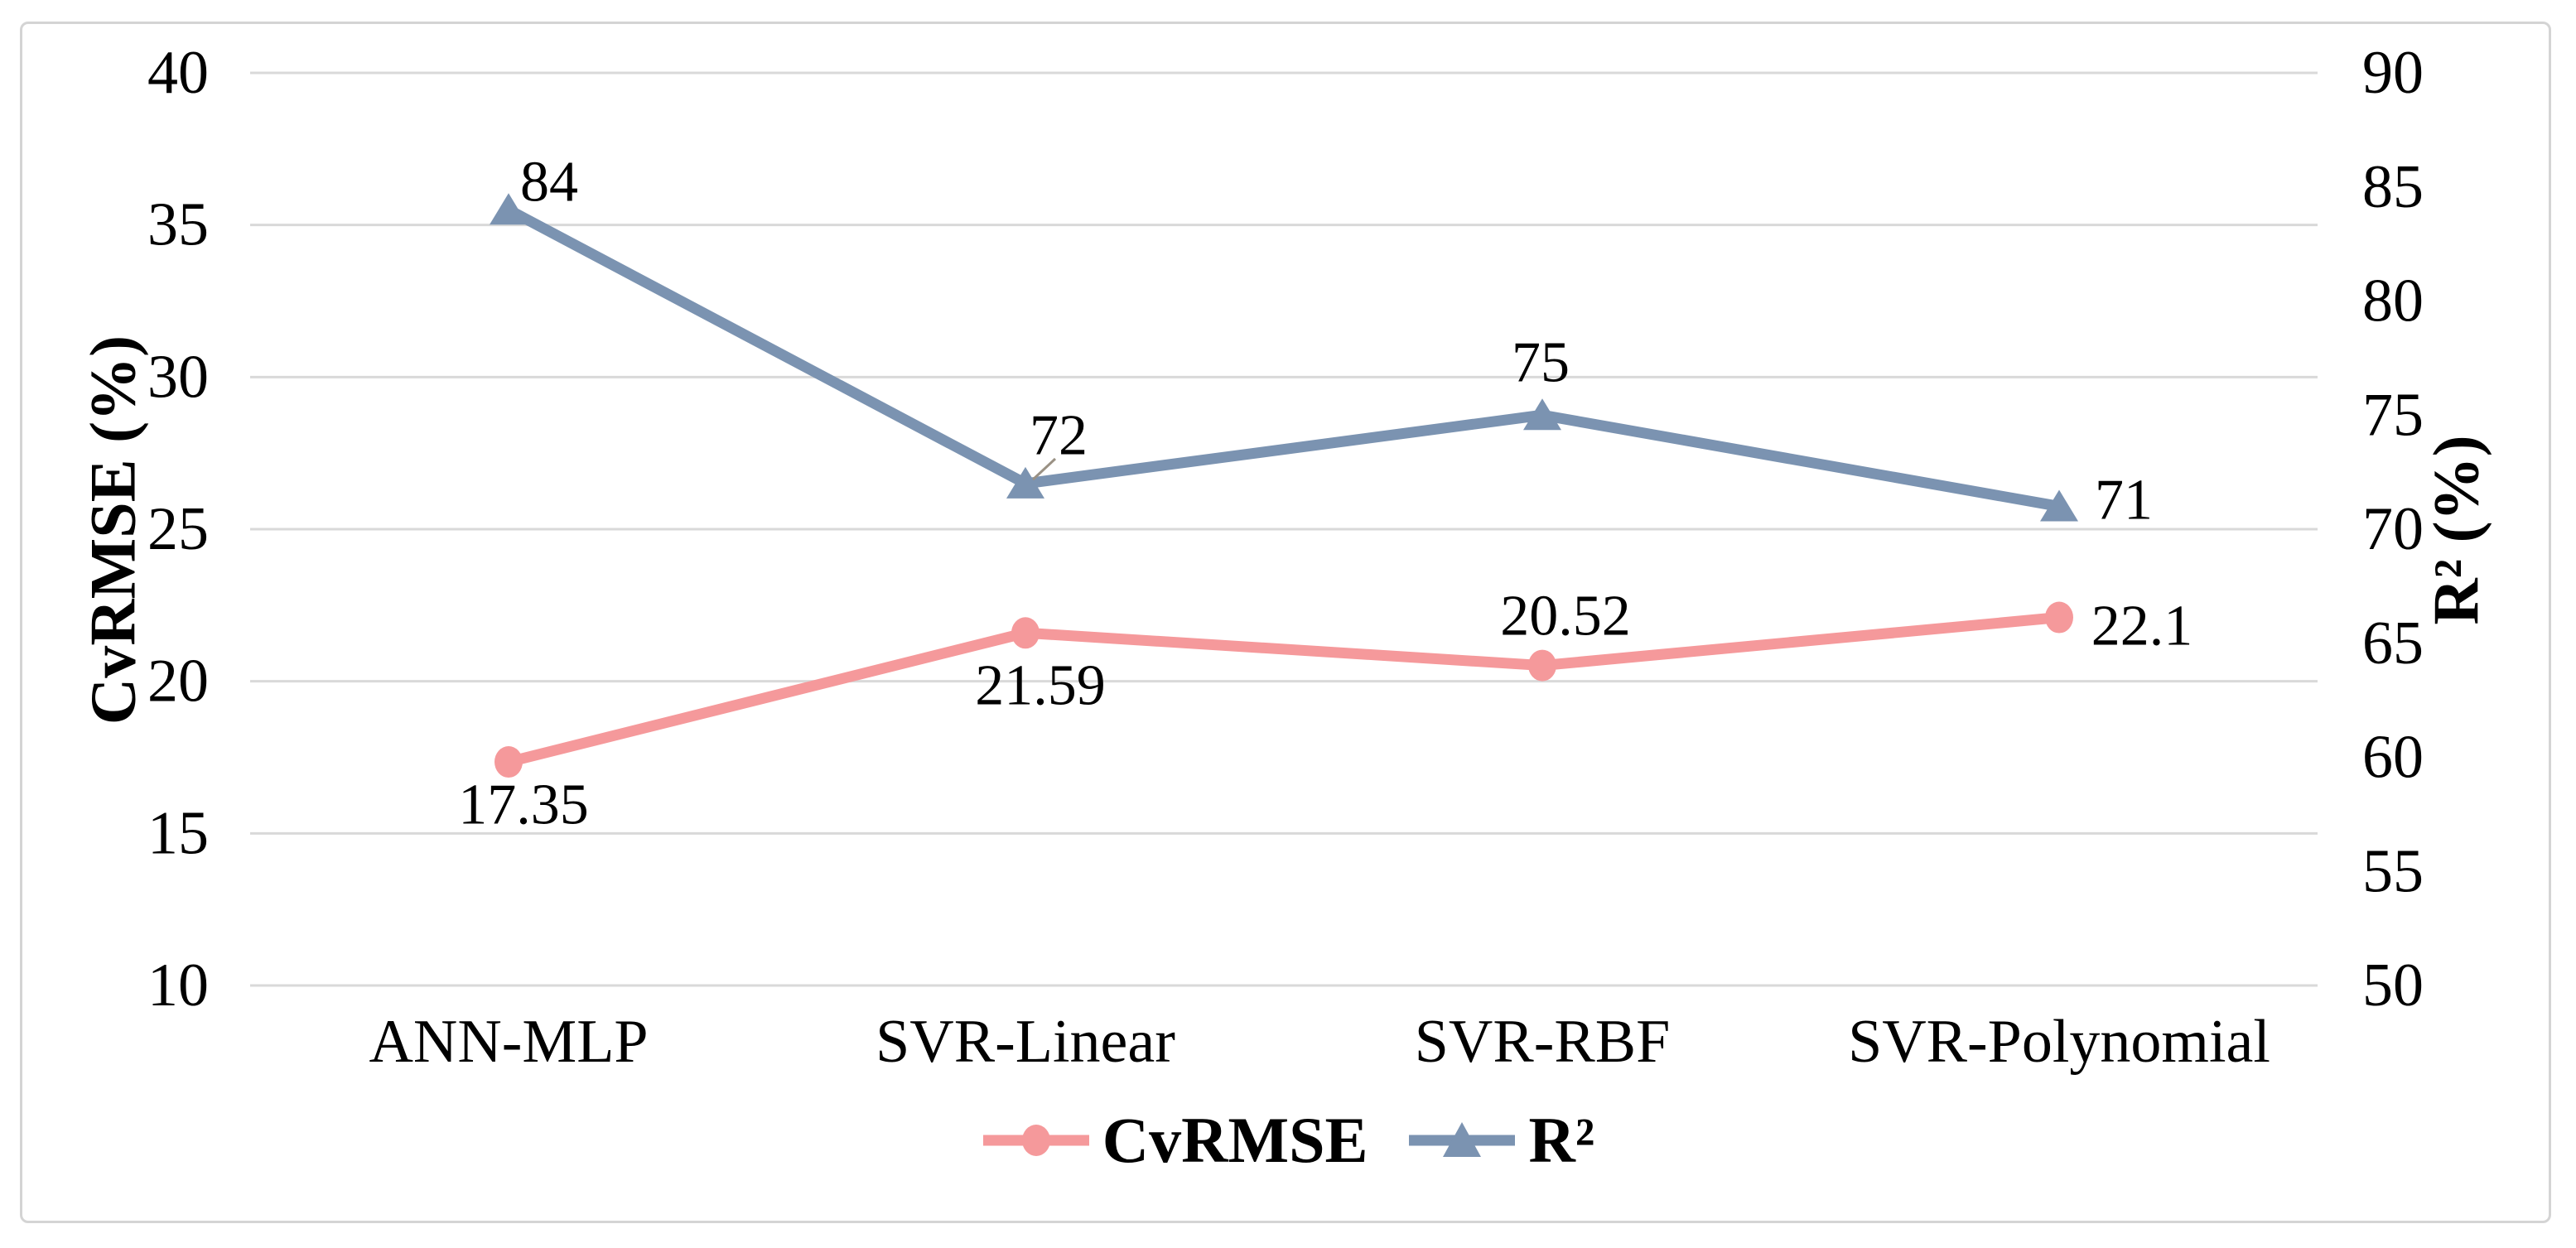  What do you see at coordinates (2393, 871) in the screenshot?
I see `right-axis-tick-label: 55` at bounding box center [2393, 871].